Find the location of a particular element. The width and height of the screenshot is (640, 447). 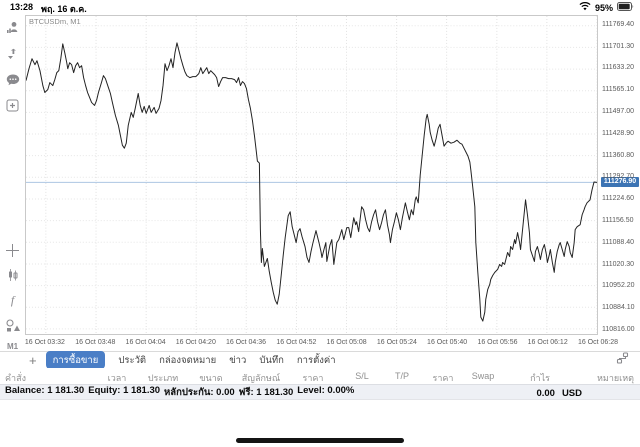

indicators-icon: f is located at coordinates (12, 299).